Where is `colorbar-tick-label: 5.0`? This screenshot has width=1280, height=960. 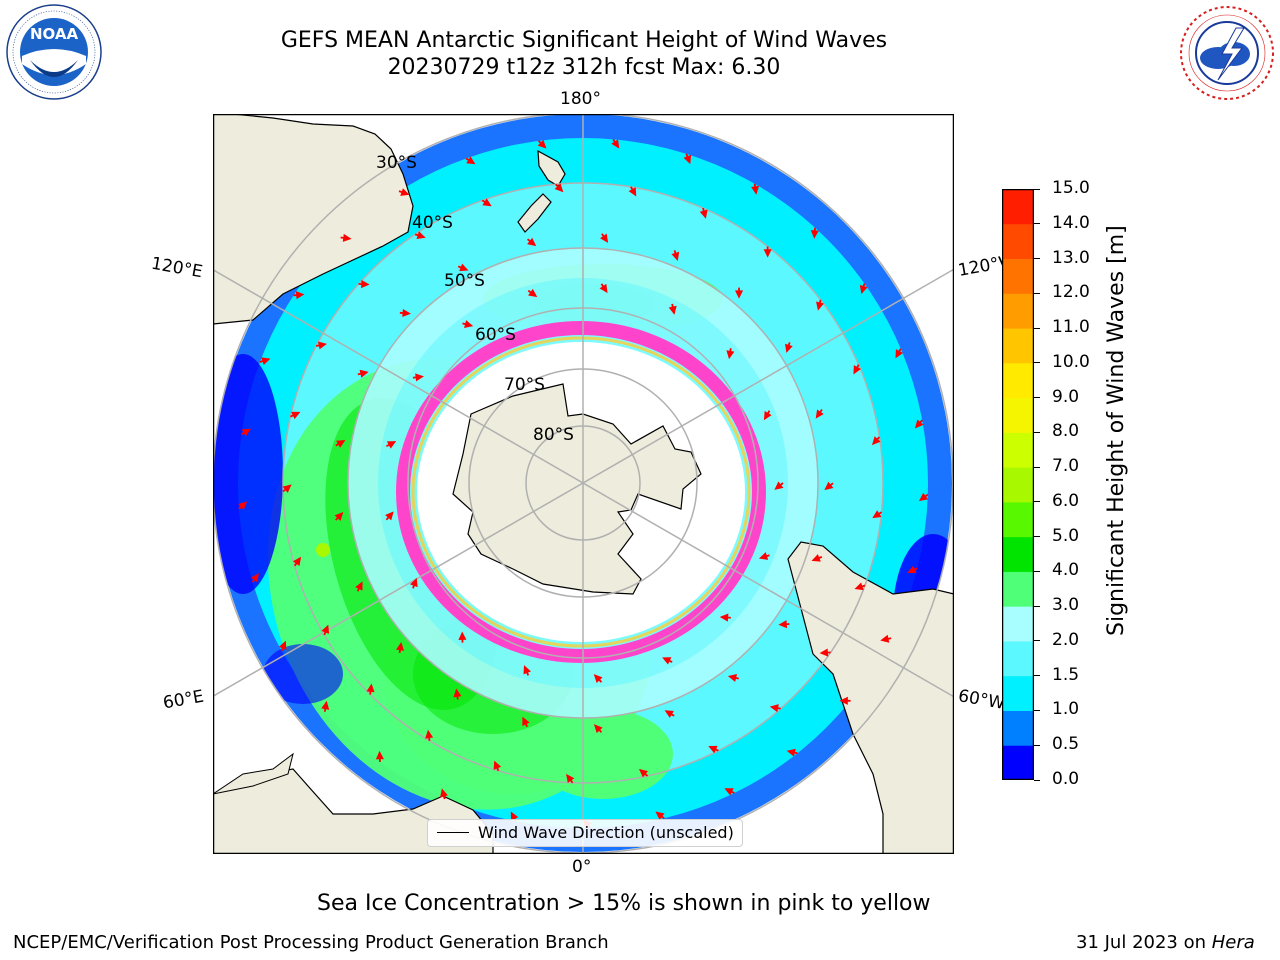
colorbar-tick-label: 5.0 is located at coordinates (1066, 535).